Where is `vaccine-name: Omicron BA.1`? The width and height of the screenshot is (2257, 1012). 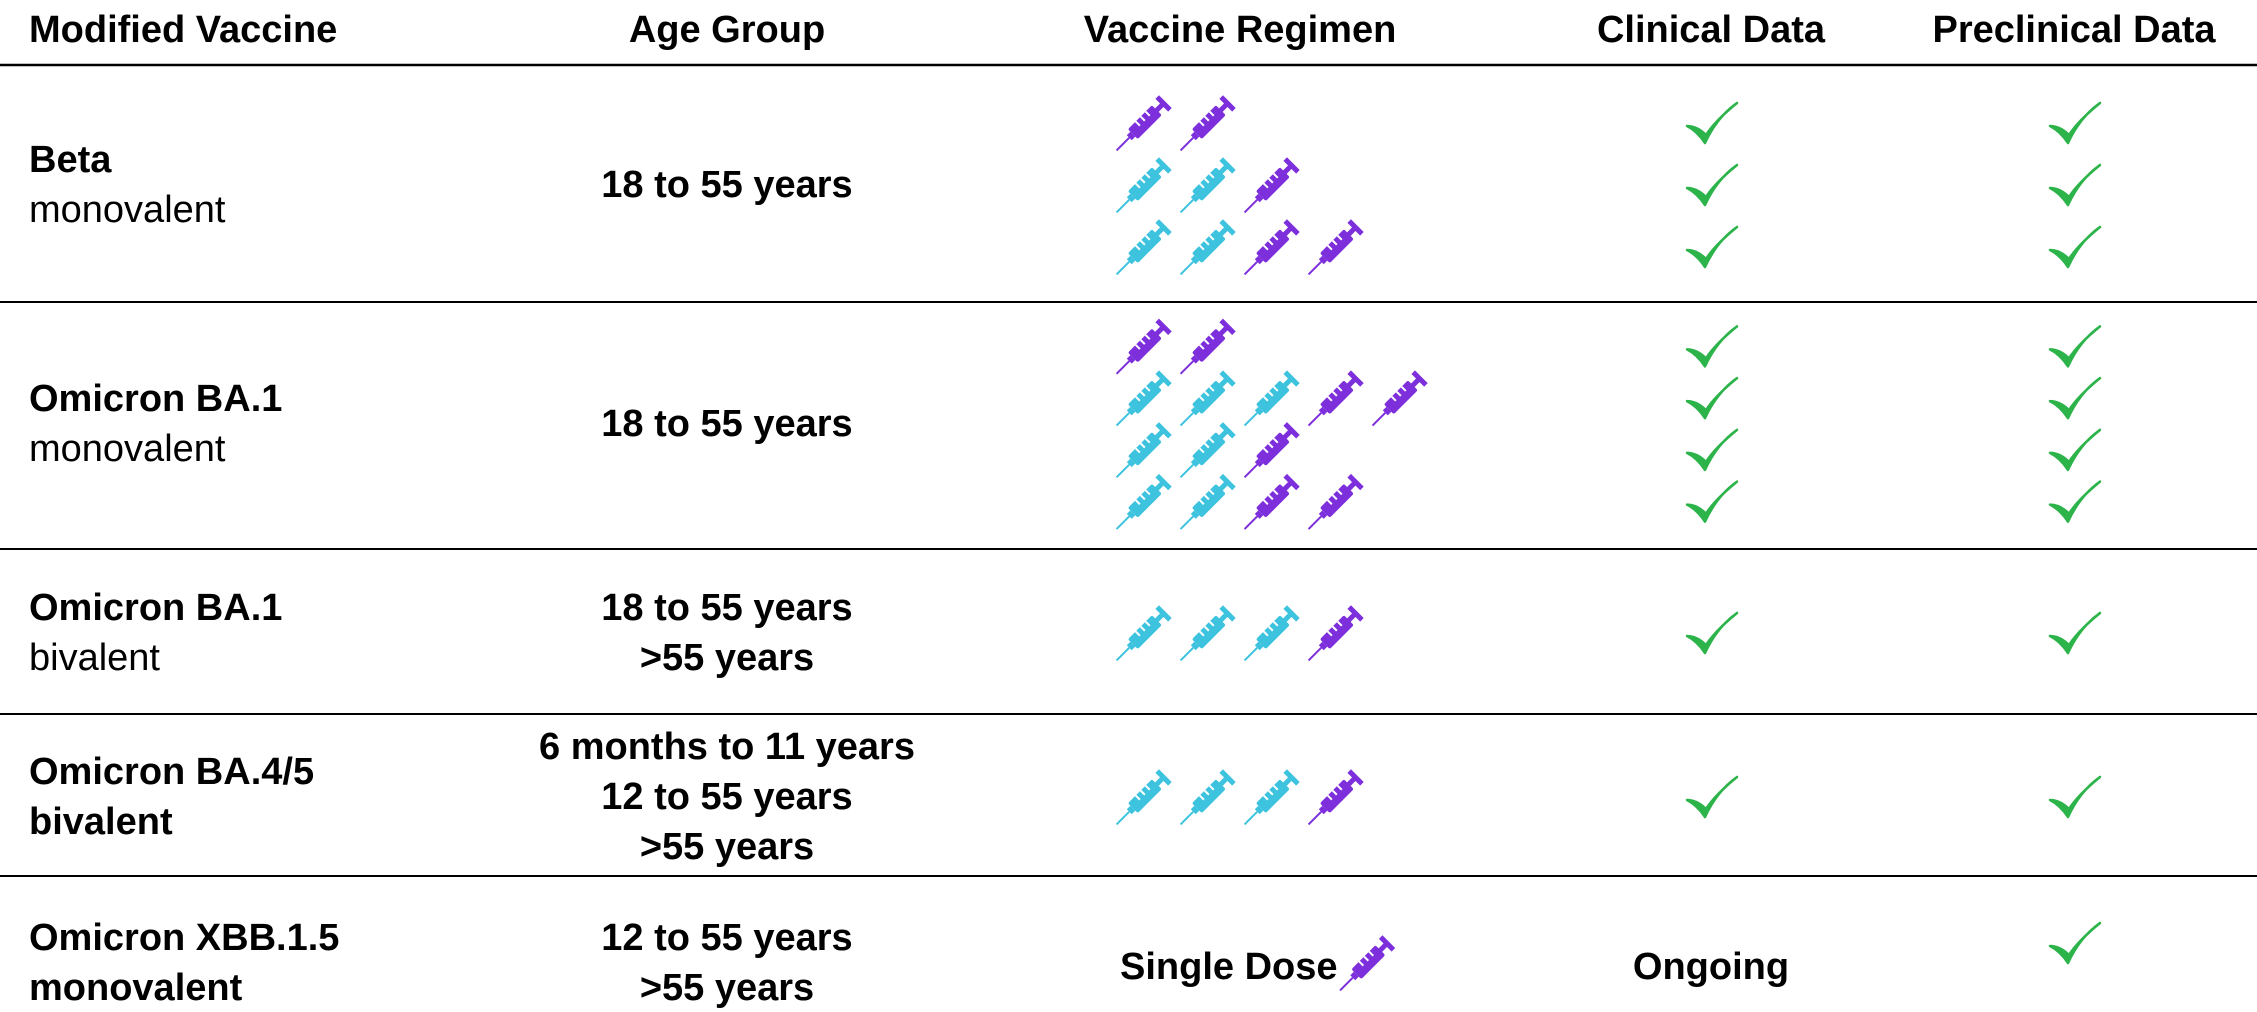
vaccine-name: Omicron BA.1 is located at coordinates (155, 608).